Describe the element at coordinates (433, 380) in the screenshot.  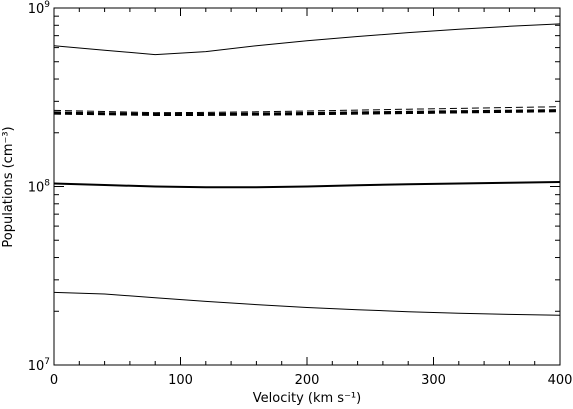
I see `x-tick-label: 300` at that location.